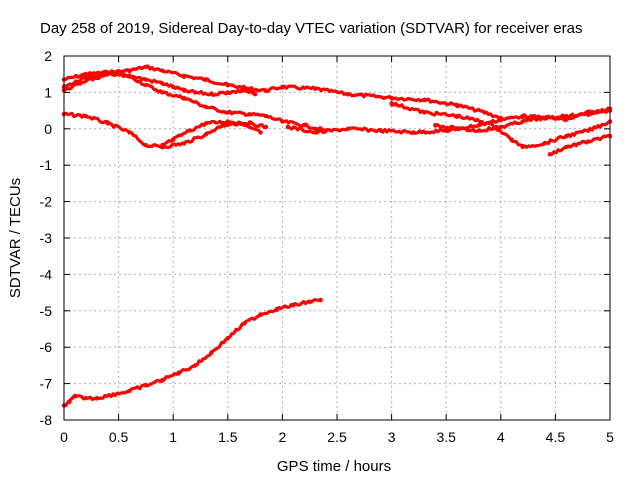 The width and height of the screenshot is (640, 480). I want to click on x-axis-title: GPS time / hours, so click(334, 466).